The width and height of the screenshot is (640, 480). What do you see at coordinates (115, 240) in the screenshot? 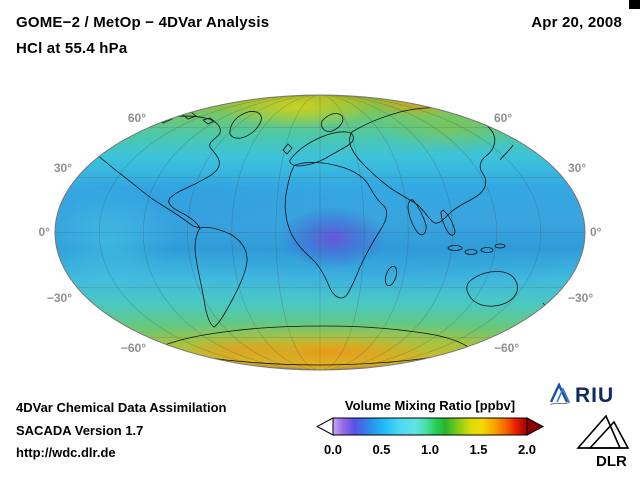
I see `field-cyan-patch-west` at bounding box center [115, 240].